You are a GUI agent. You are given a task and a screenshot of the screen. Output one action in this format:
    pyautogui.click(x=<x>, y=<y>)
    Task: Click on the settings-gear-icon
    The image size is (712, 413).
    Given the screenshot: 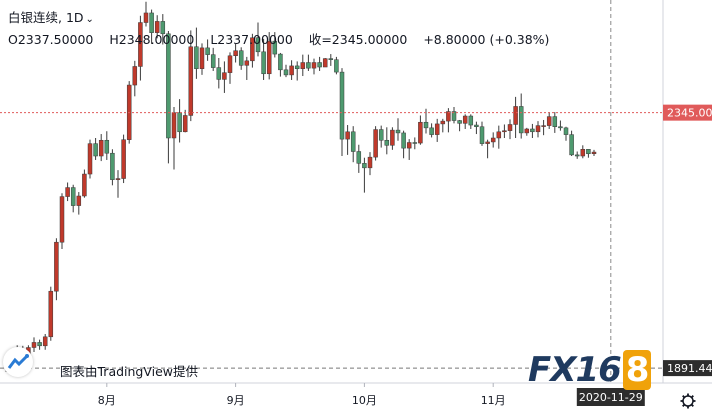 What is the action you would take?
    pyautogui.click(x=688, y=401)
    